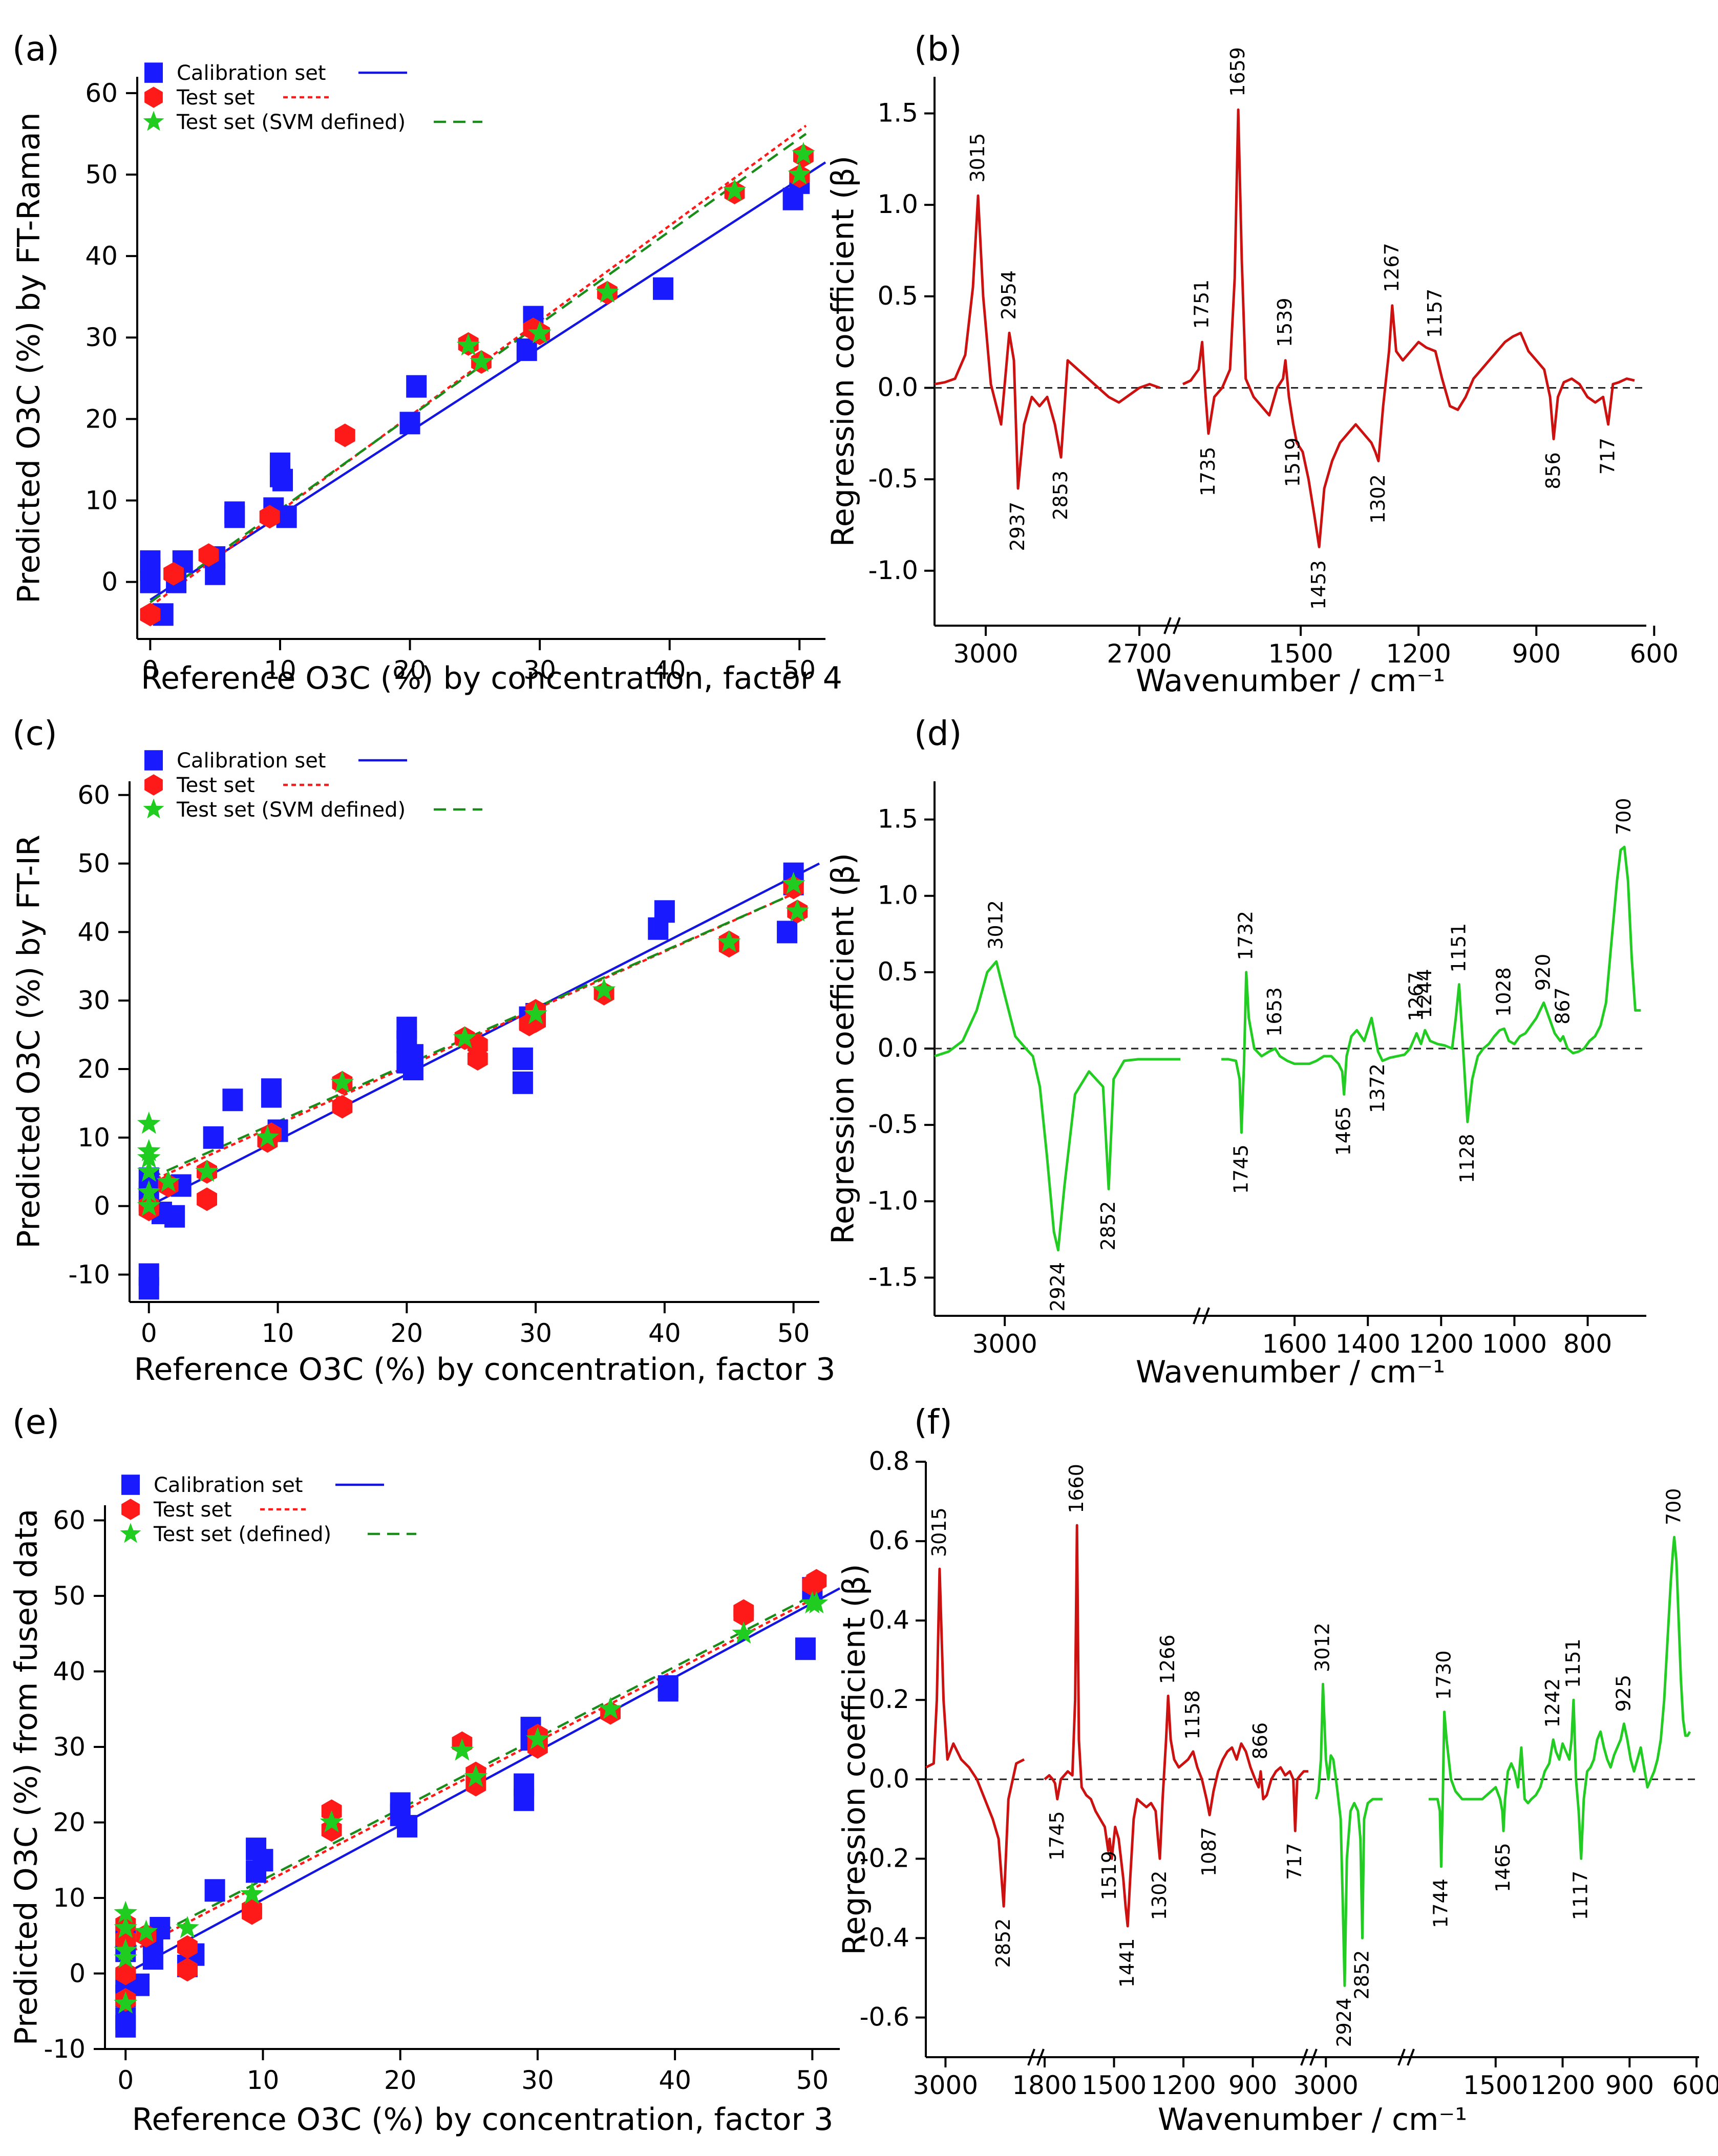 Image resolution: width=1718 pixels, height=2156 pixels. Describe the element at coordinates (1322, 1647) in the screenshot. I see `peak-label: 3012` at that location.